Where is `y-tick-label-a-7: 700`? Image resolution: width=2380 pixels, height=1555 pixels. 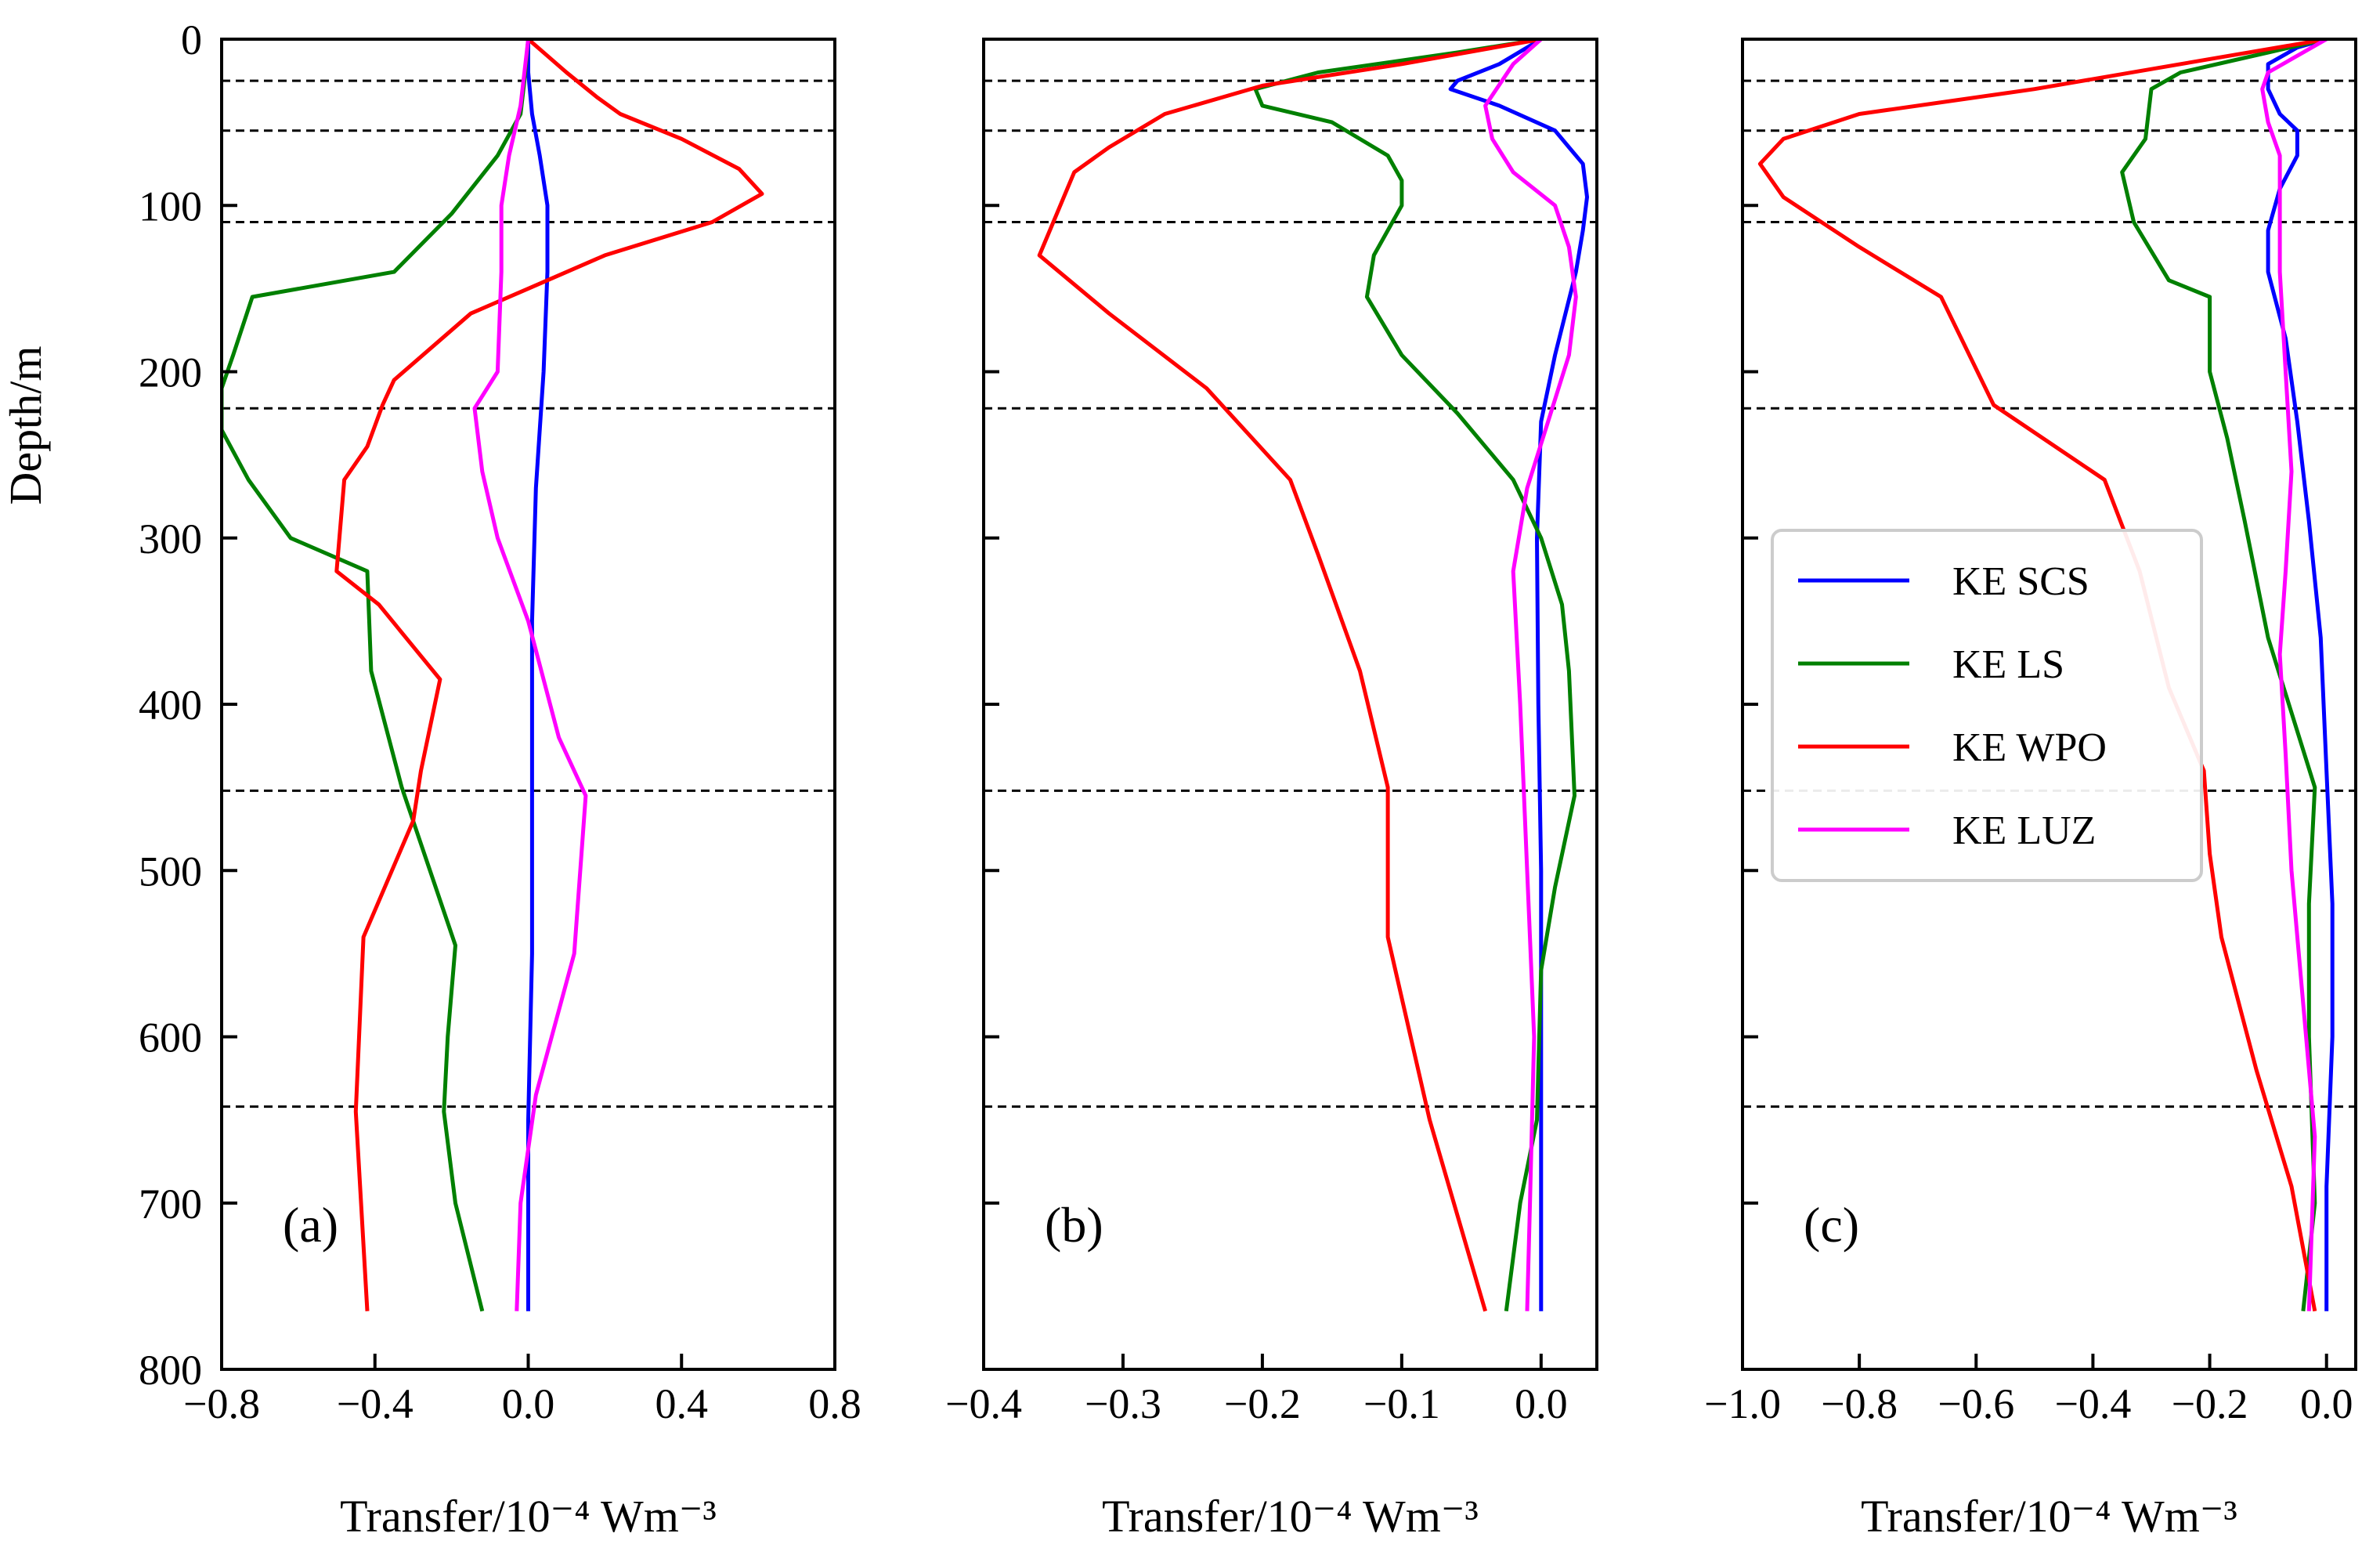
y-tick-label-a-7: 700 is located at coordinates (170, 1204).